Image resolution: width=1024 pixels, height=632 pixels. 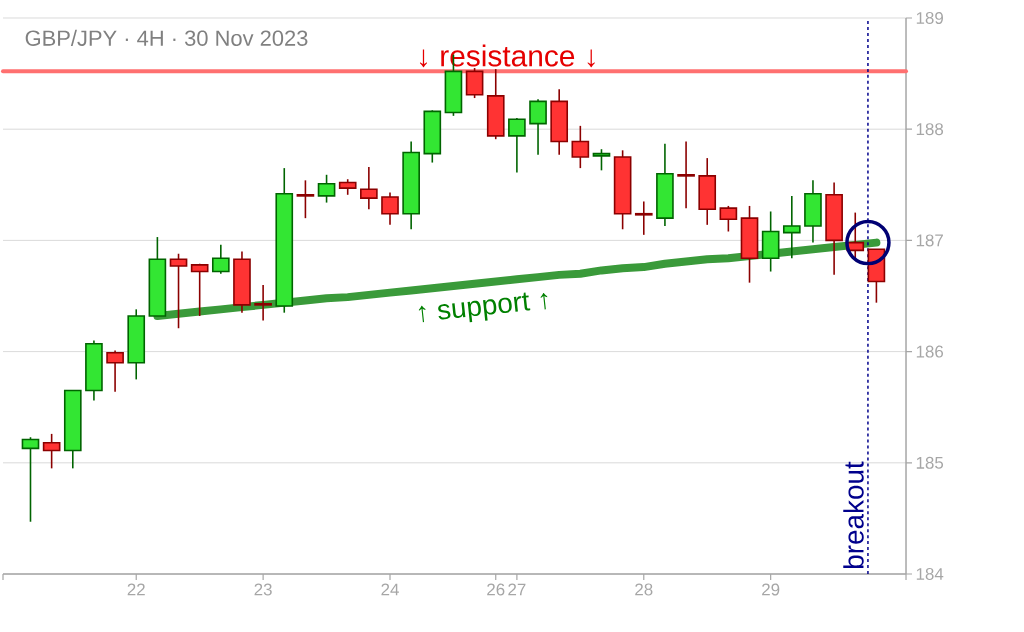 What do you see at coordinates (930, 574) in the screenshot?
I see `y-tick-label: 184` at bounding box center [930, 574].